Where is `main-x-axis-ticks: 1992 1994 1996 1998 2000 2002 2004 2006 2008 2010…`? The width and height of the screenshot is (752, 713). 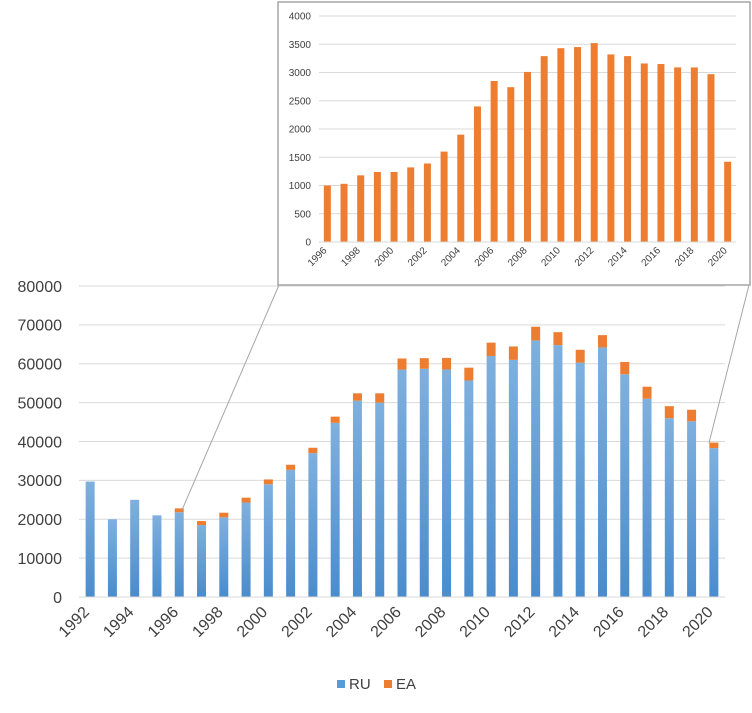 main-x-axis-ticks: 1992 1994 1996 1998 2000 2002 2004 2006 2008 2010… is located at coordinates (386, 622).